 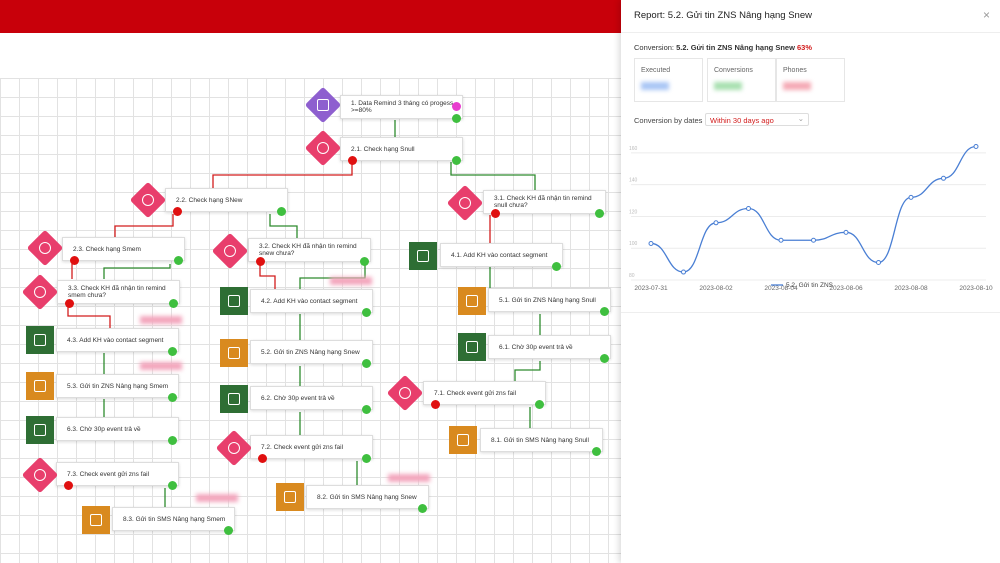 I want to click on node-card: 5.3. Gửi tin ZNS Nâng hạng Smem, so click(x=117, y=386).